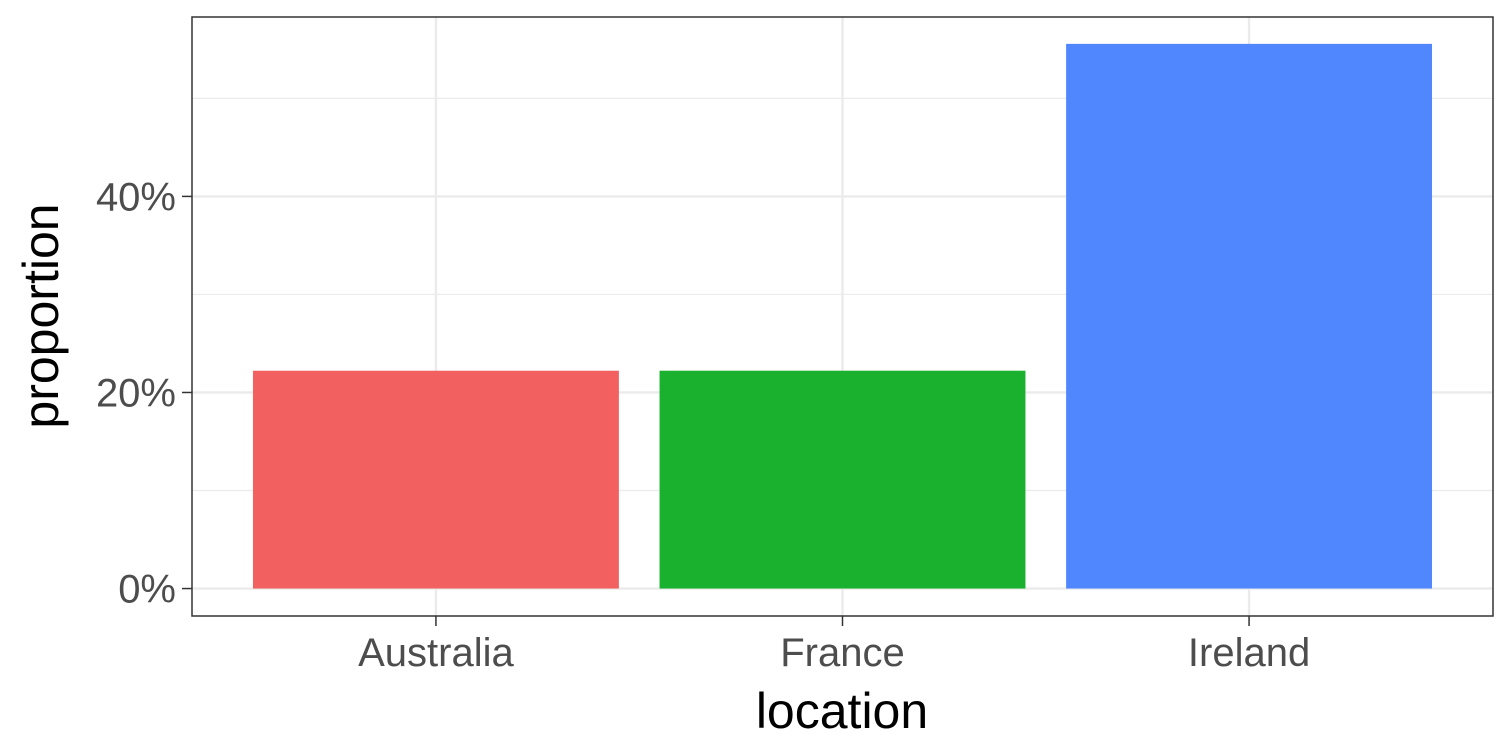 The width and height of the screenshot is (1512, 756). What do you see at coordinates (435, 479) in the screenshot?
I see `bar-australia` at bounding box center [435, 479].